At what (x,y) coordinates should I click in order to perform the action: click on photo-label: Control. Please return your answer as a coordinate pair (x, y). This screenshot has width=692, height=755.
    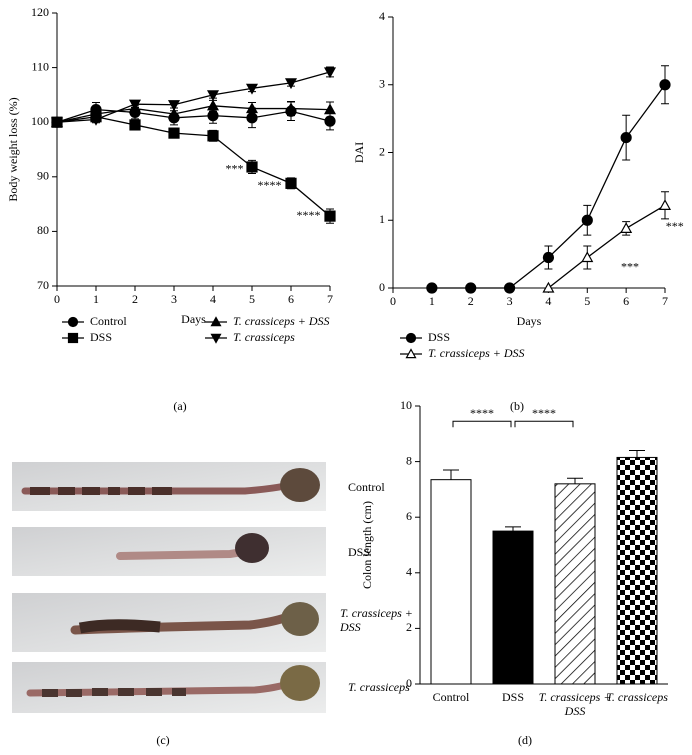
    Looking at the image, I should click on (366, 487).